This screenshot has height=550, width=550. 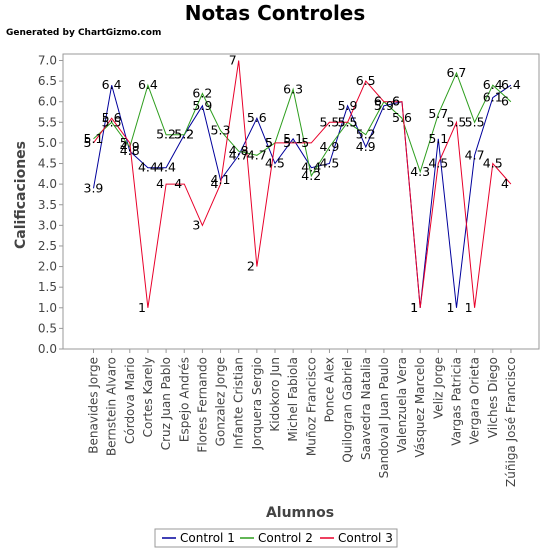 What do you see at coordinates (47, 81) in the screenshot?
I see `y-tick-label: 6.5` at bounding box center [47, 81].